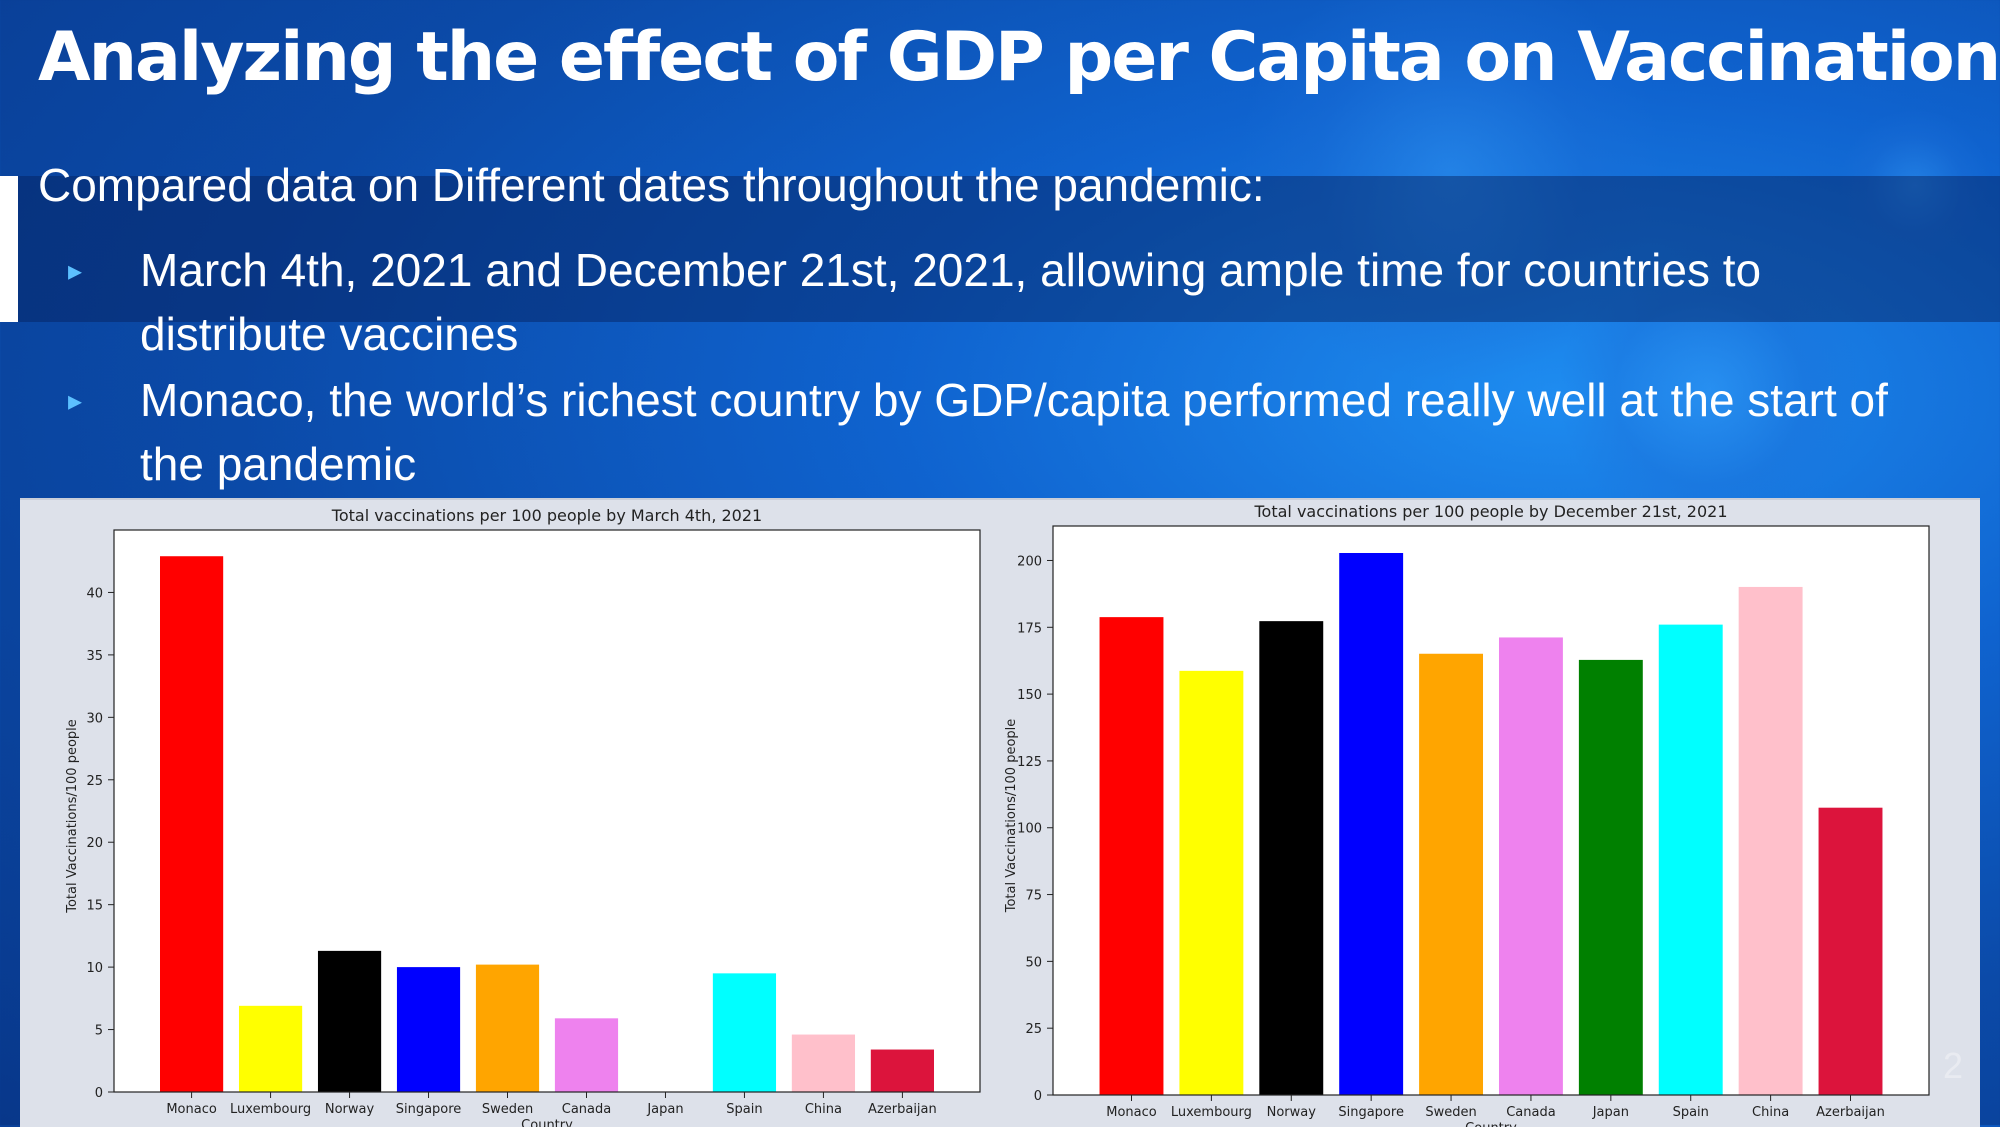 This screenshot has height=1127, width=2000. What do you see at coordinates (1029, 829) in the screenshot?
I see `y-tick-label: 100` at bounding box center [1029, 829].